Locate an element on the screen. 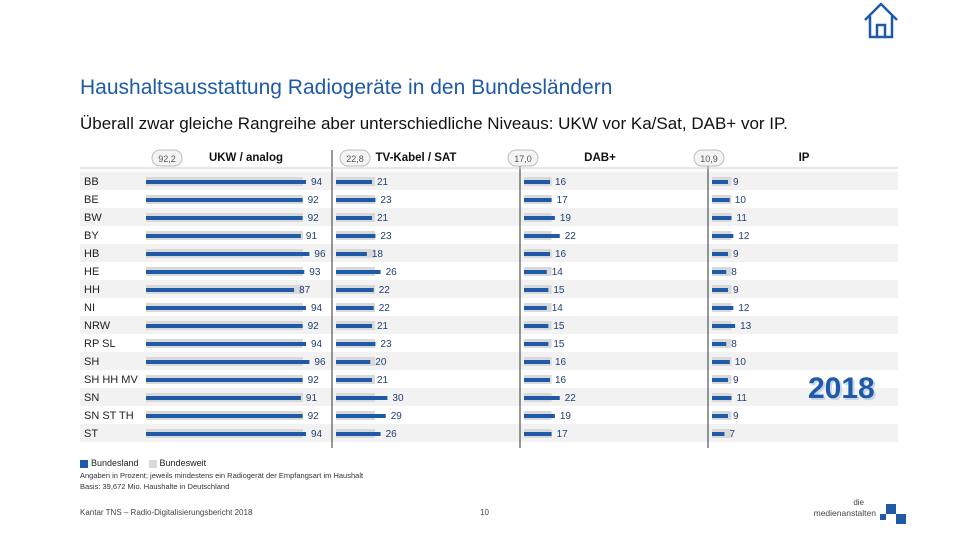  value-label: 96 is located at coordinates (320, 254).